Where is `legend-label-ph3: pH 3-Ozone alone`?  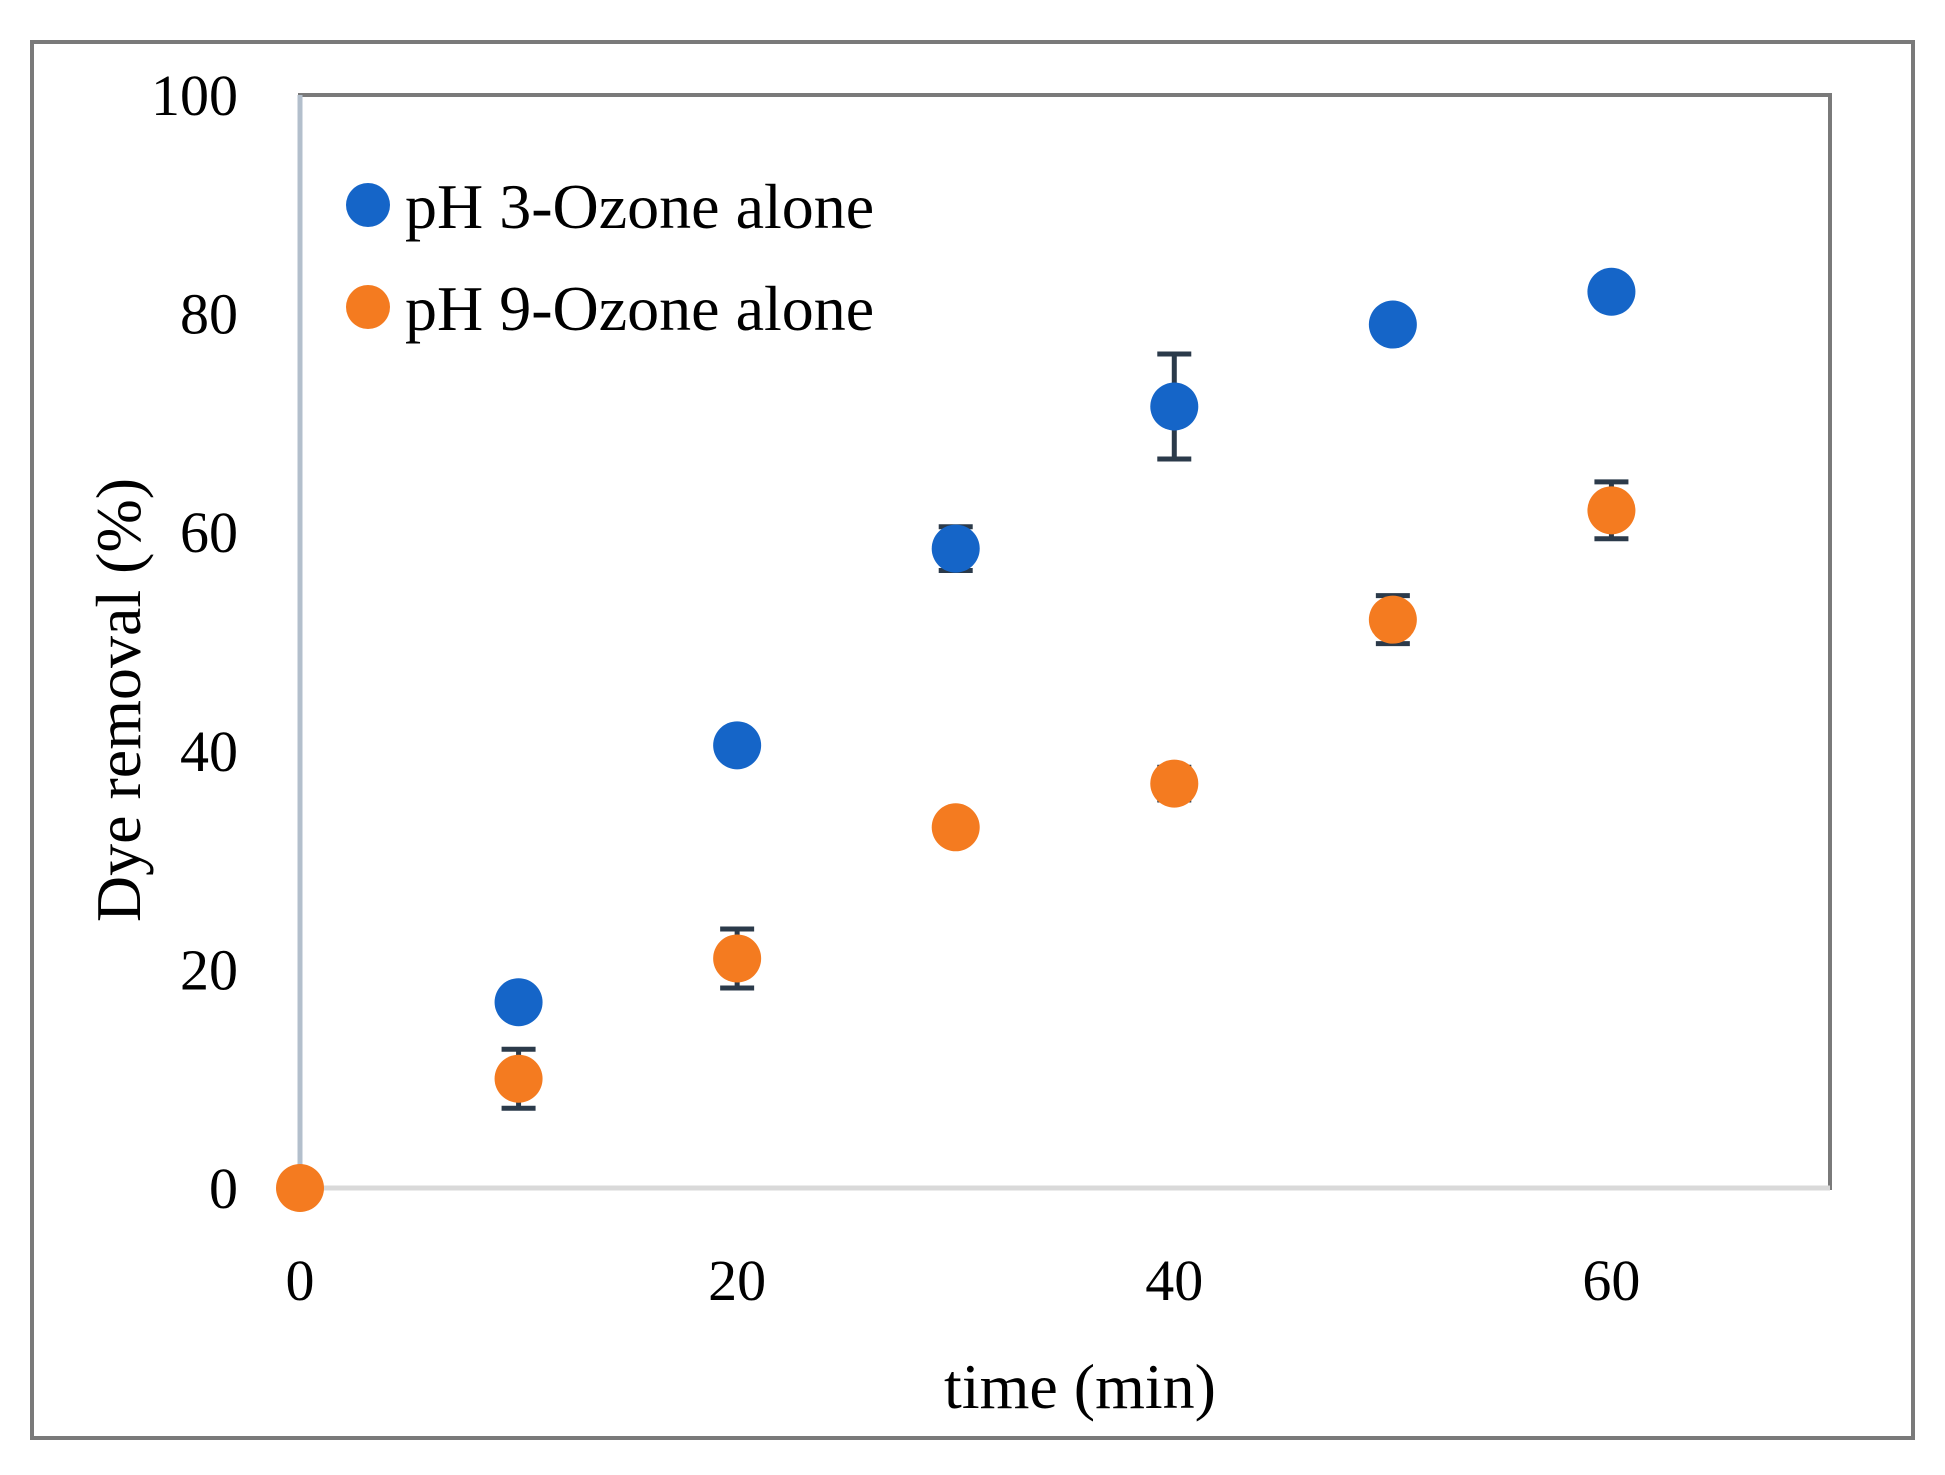 legend-label-ph3: pH 3-Ozone alone is located at coordinates (639, 206).